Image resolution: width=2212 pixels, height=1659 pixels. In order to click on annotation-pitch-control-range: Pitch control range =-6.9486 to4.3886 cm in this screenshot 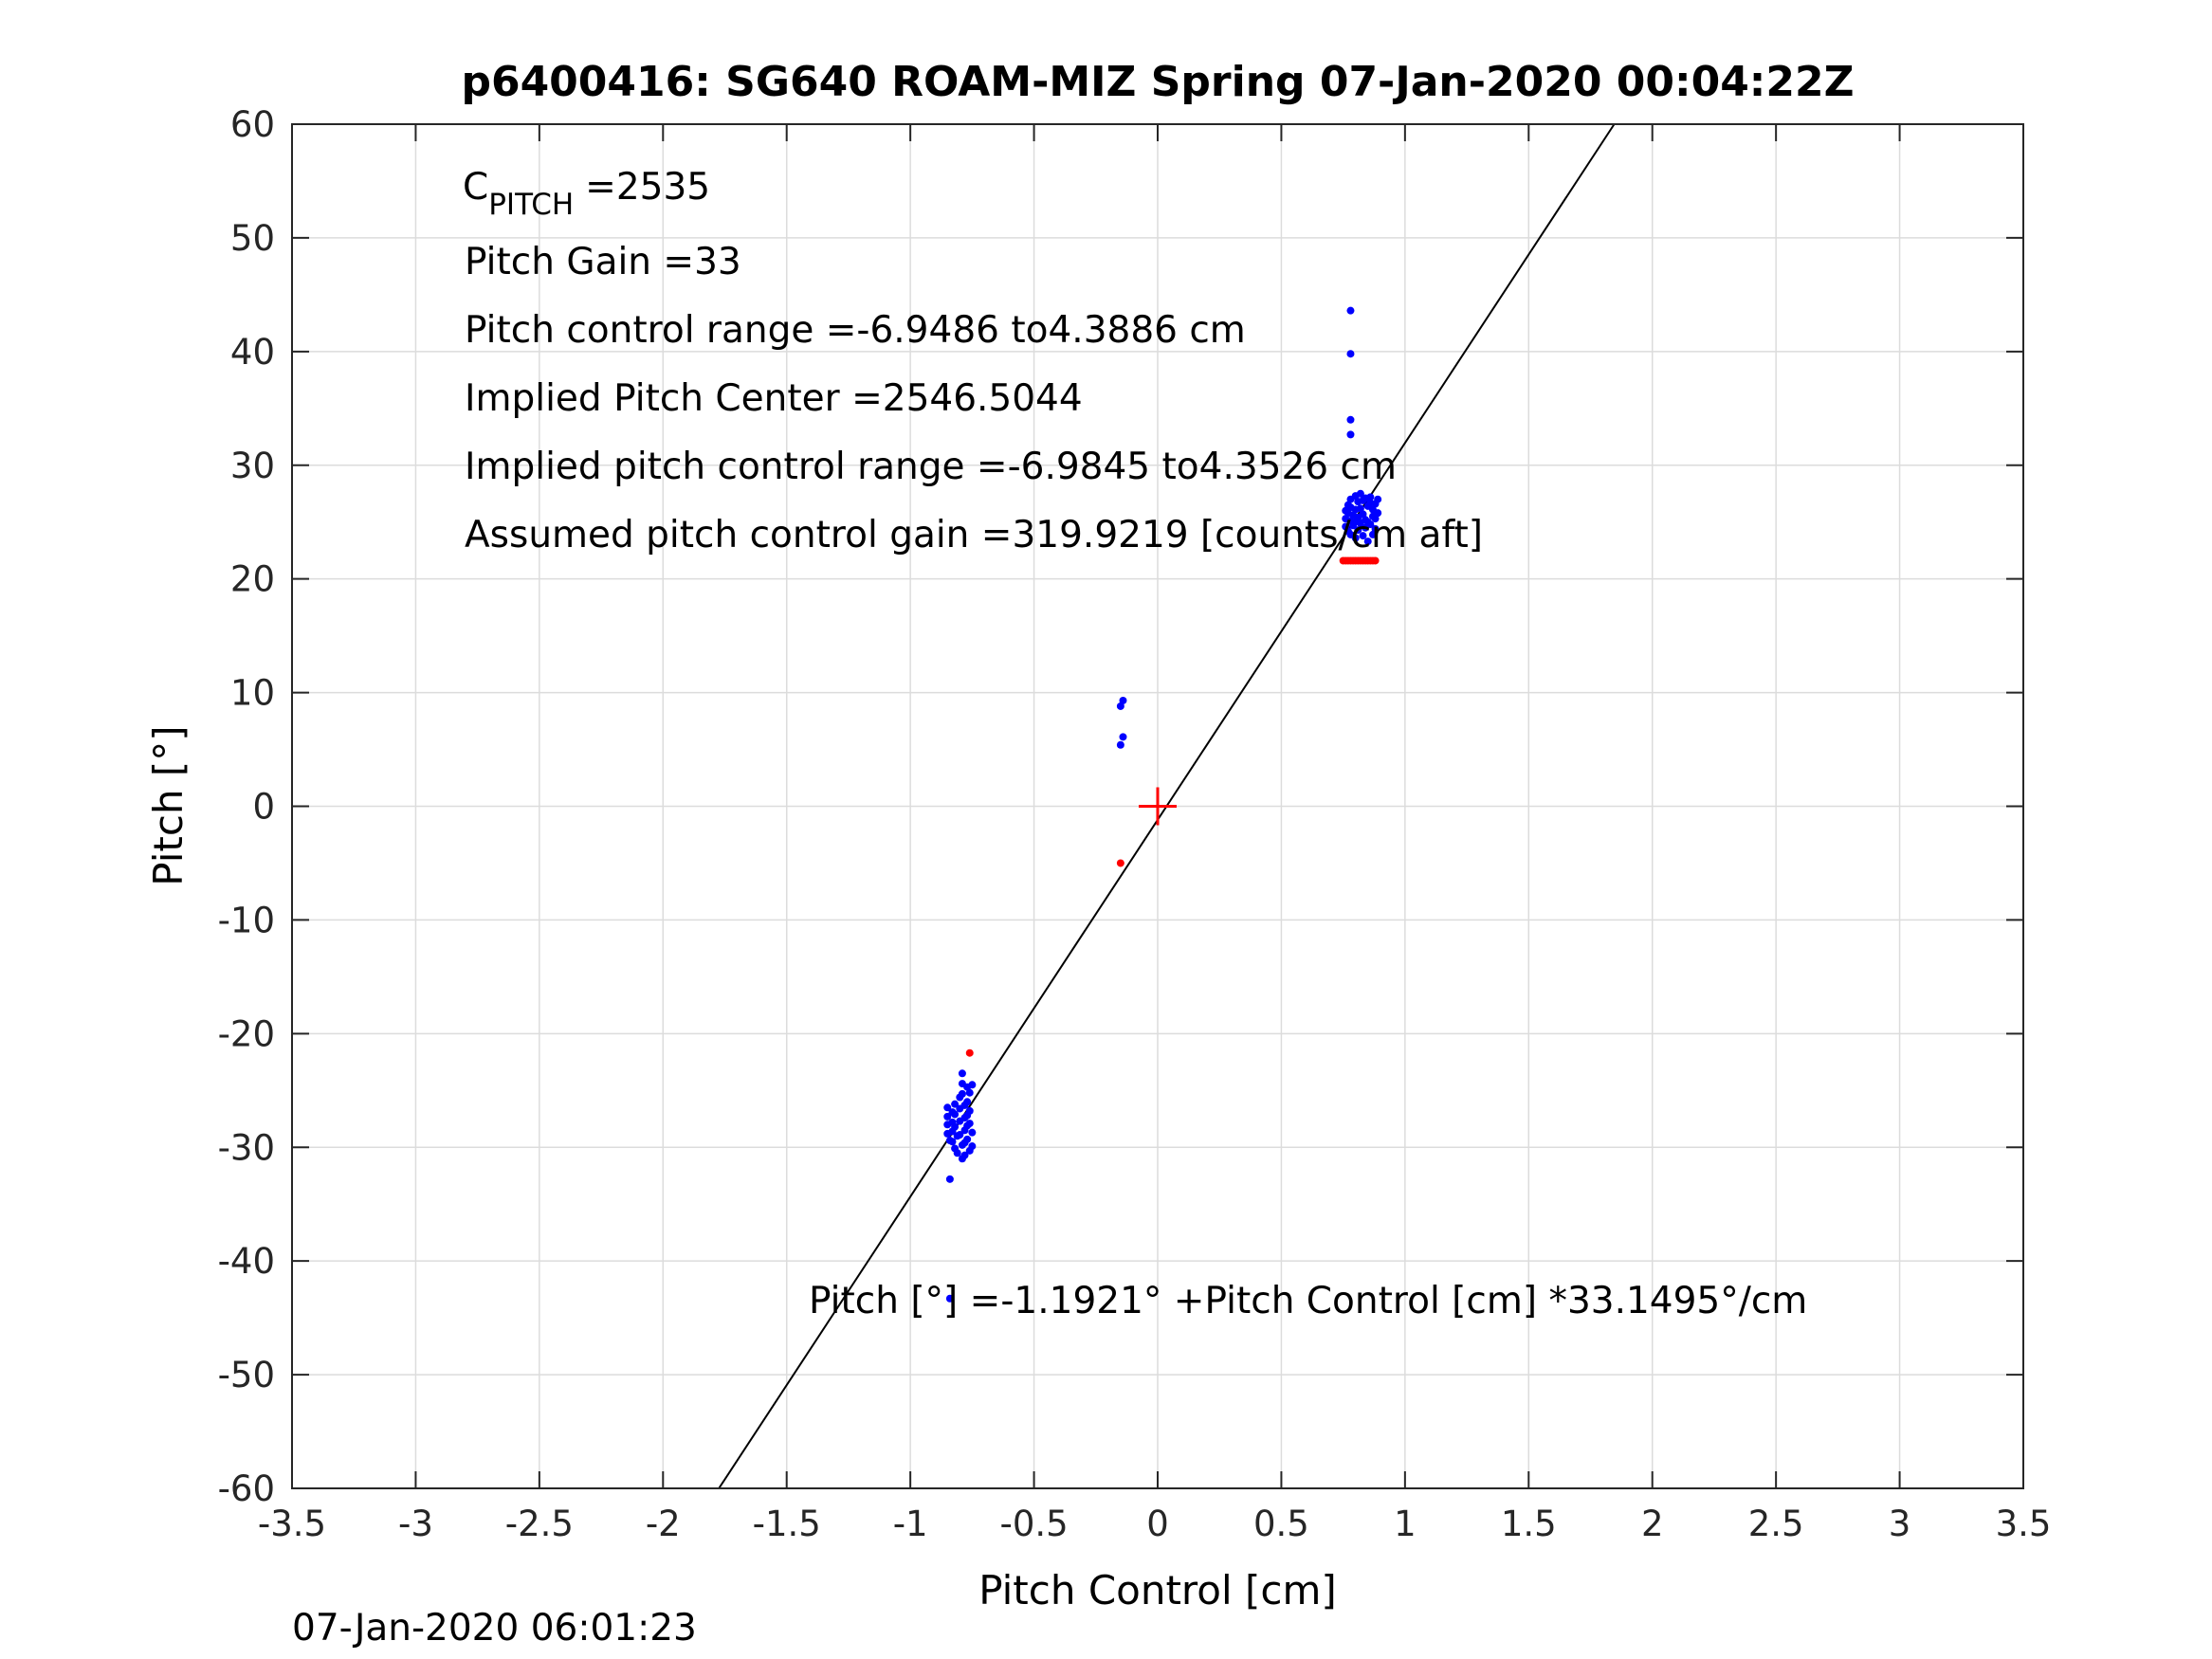, I will do `click(855, 330)`.